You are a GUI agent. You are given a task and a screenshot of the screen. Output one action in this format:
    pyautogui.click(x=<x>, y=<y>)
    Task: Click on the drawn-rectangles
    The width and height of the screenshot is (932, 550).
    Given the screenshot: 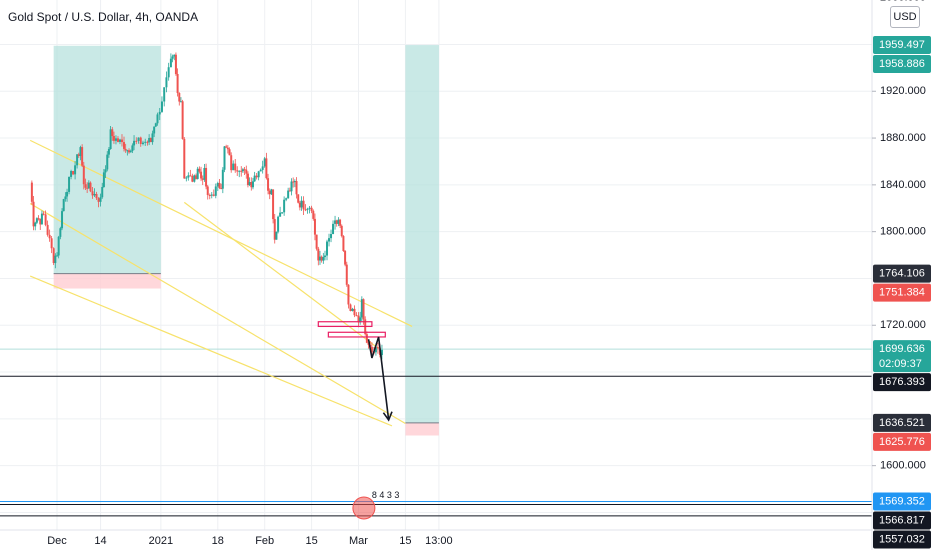 What is the action you would take?
    pyautogui.click(x=351, y=329)
    